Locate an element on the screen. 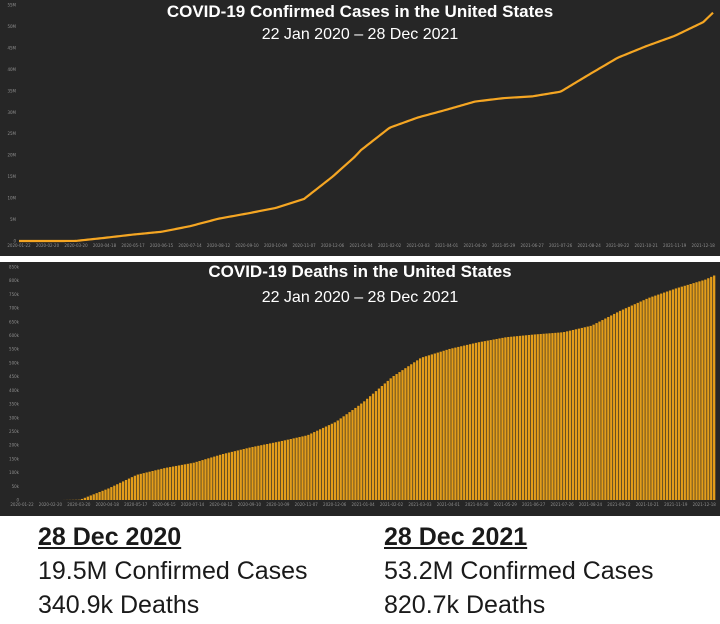 Image resolution: width=720 pixels, height=624 pixels. deaths-x-tick-label: 2021-08-24 is located at coordinates (591, 504).